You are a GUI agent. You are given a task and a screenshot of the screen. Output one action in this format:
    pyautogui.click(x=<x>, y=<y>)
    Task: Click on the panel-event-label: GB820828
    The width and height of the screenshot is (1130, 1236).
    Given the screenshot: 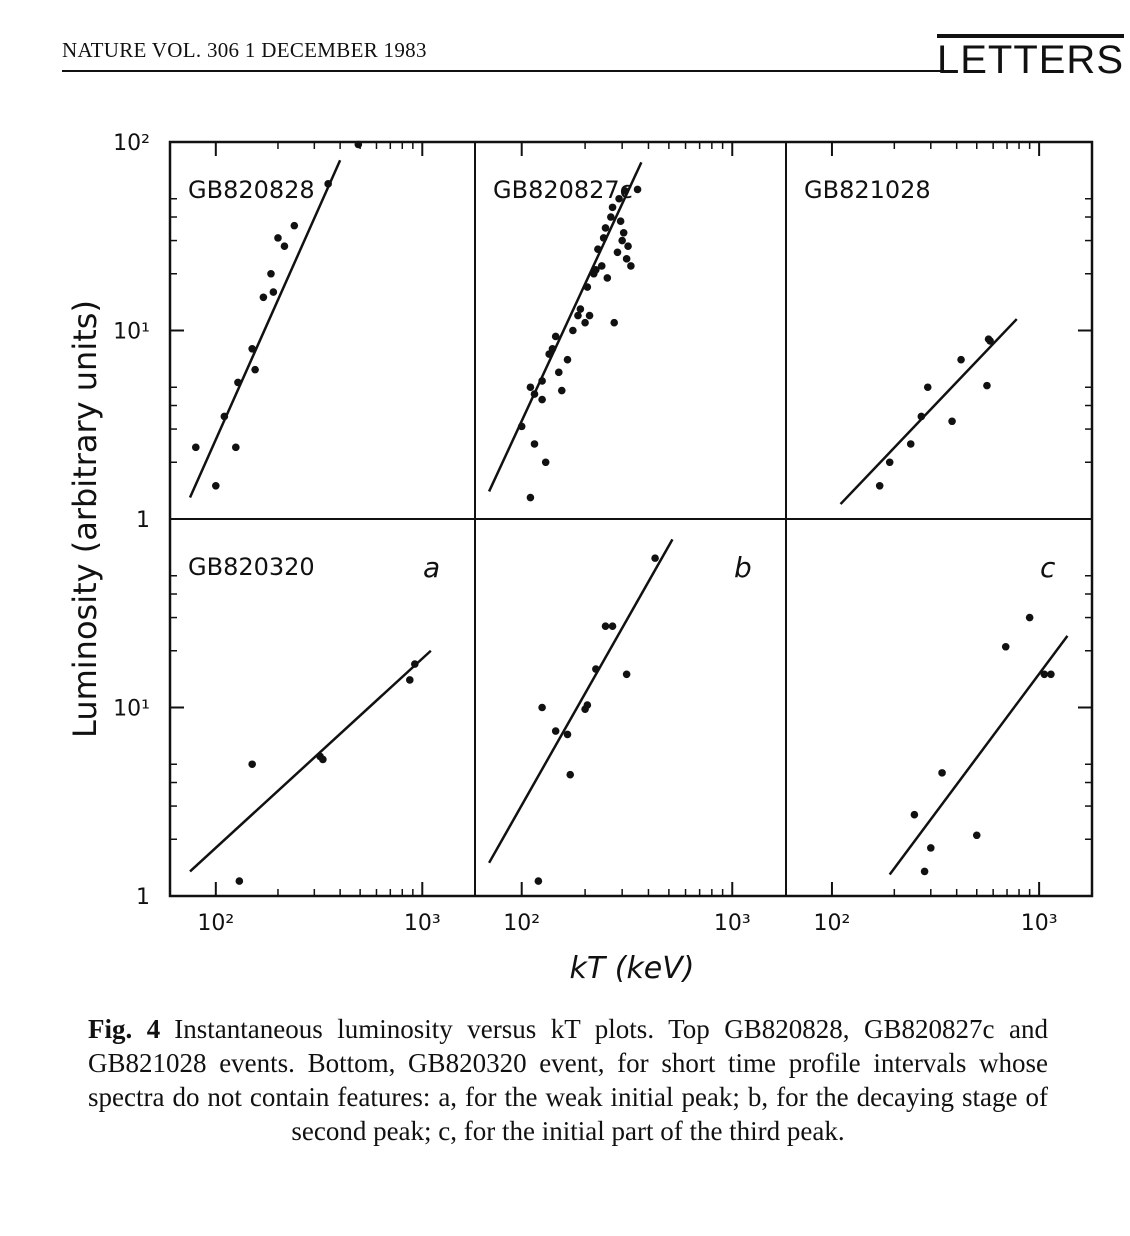 What is the action you would take?
    pyautogui.click(x=251, y=190)
    